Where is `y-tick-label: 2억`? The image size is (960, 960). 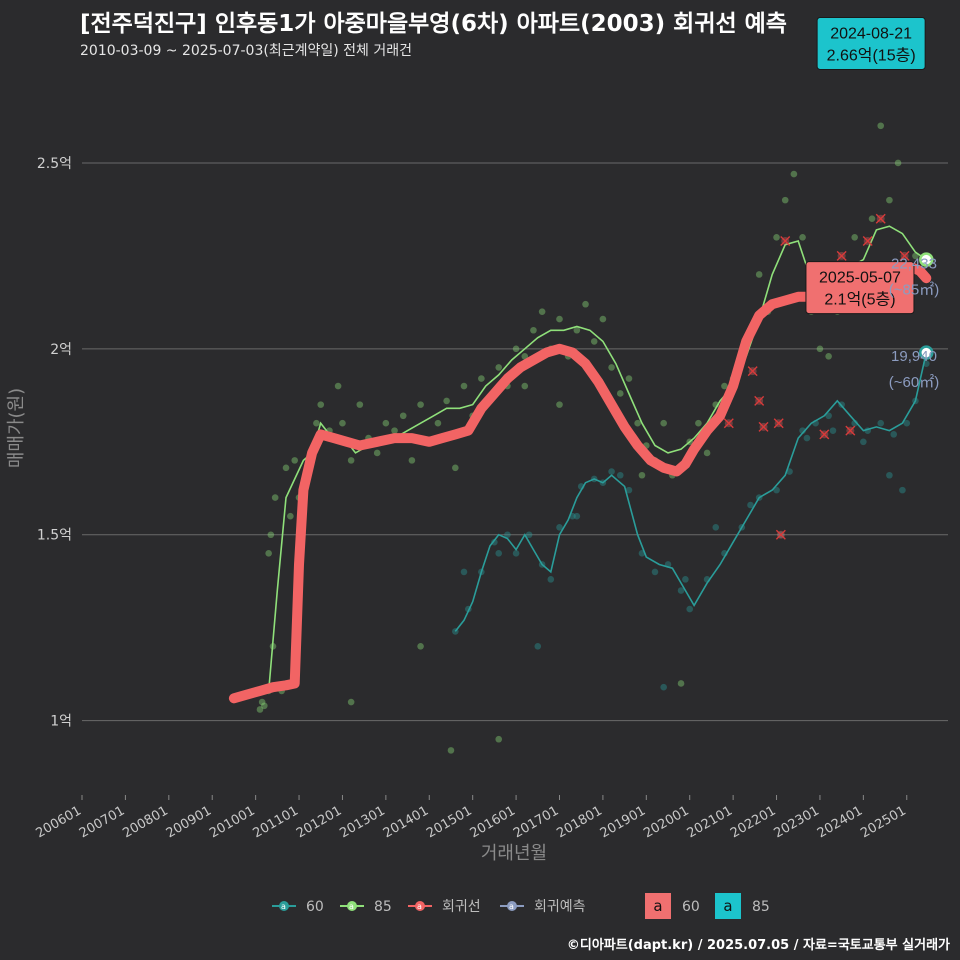 y-tick-label: 2억 is located at coordinates (61, 350).